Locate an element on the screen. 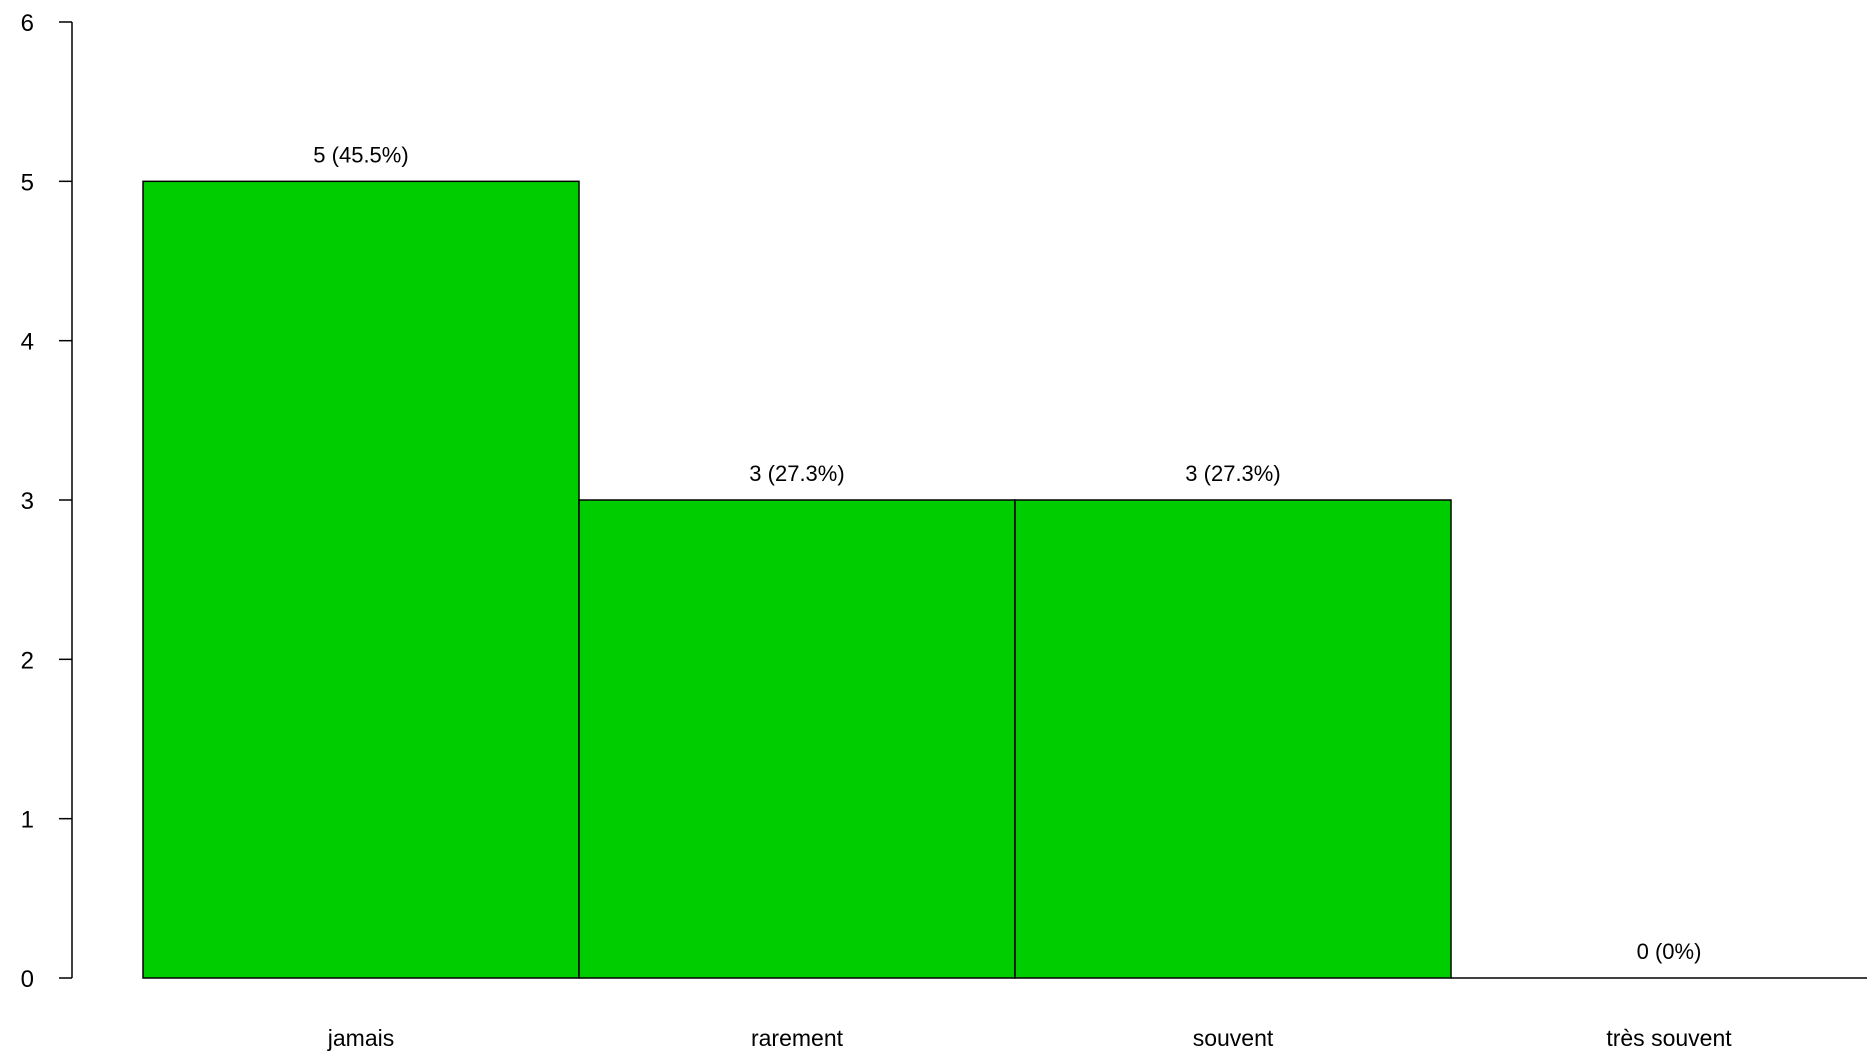  category-label: très souvent is located at coordinates (1669, 1038).